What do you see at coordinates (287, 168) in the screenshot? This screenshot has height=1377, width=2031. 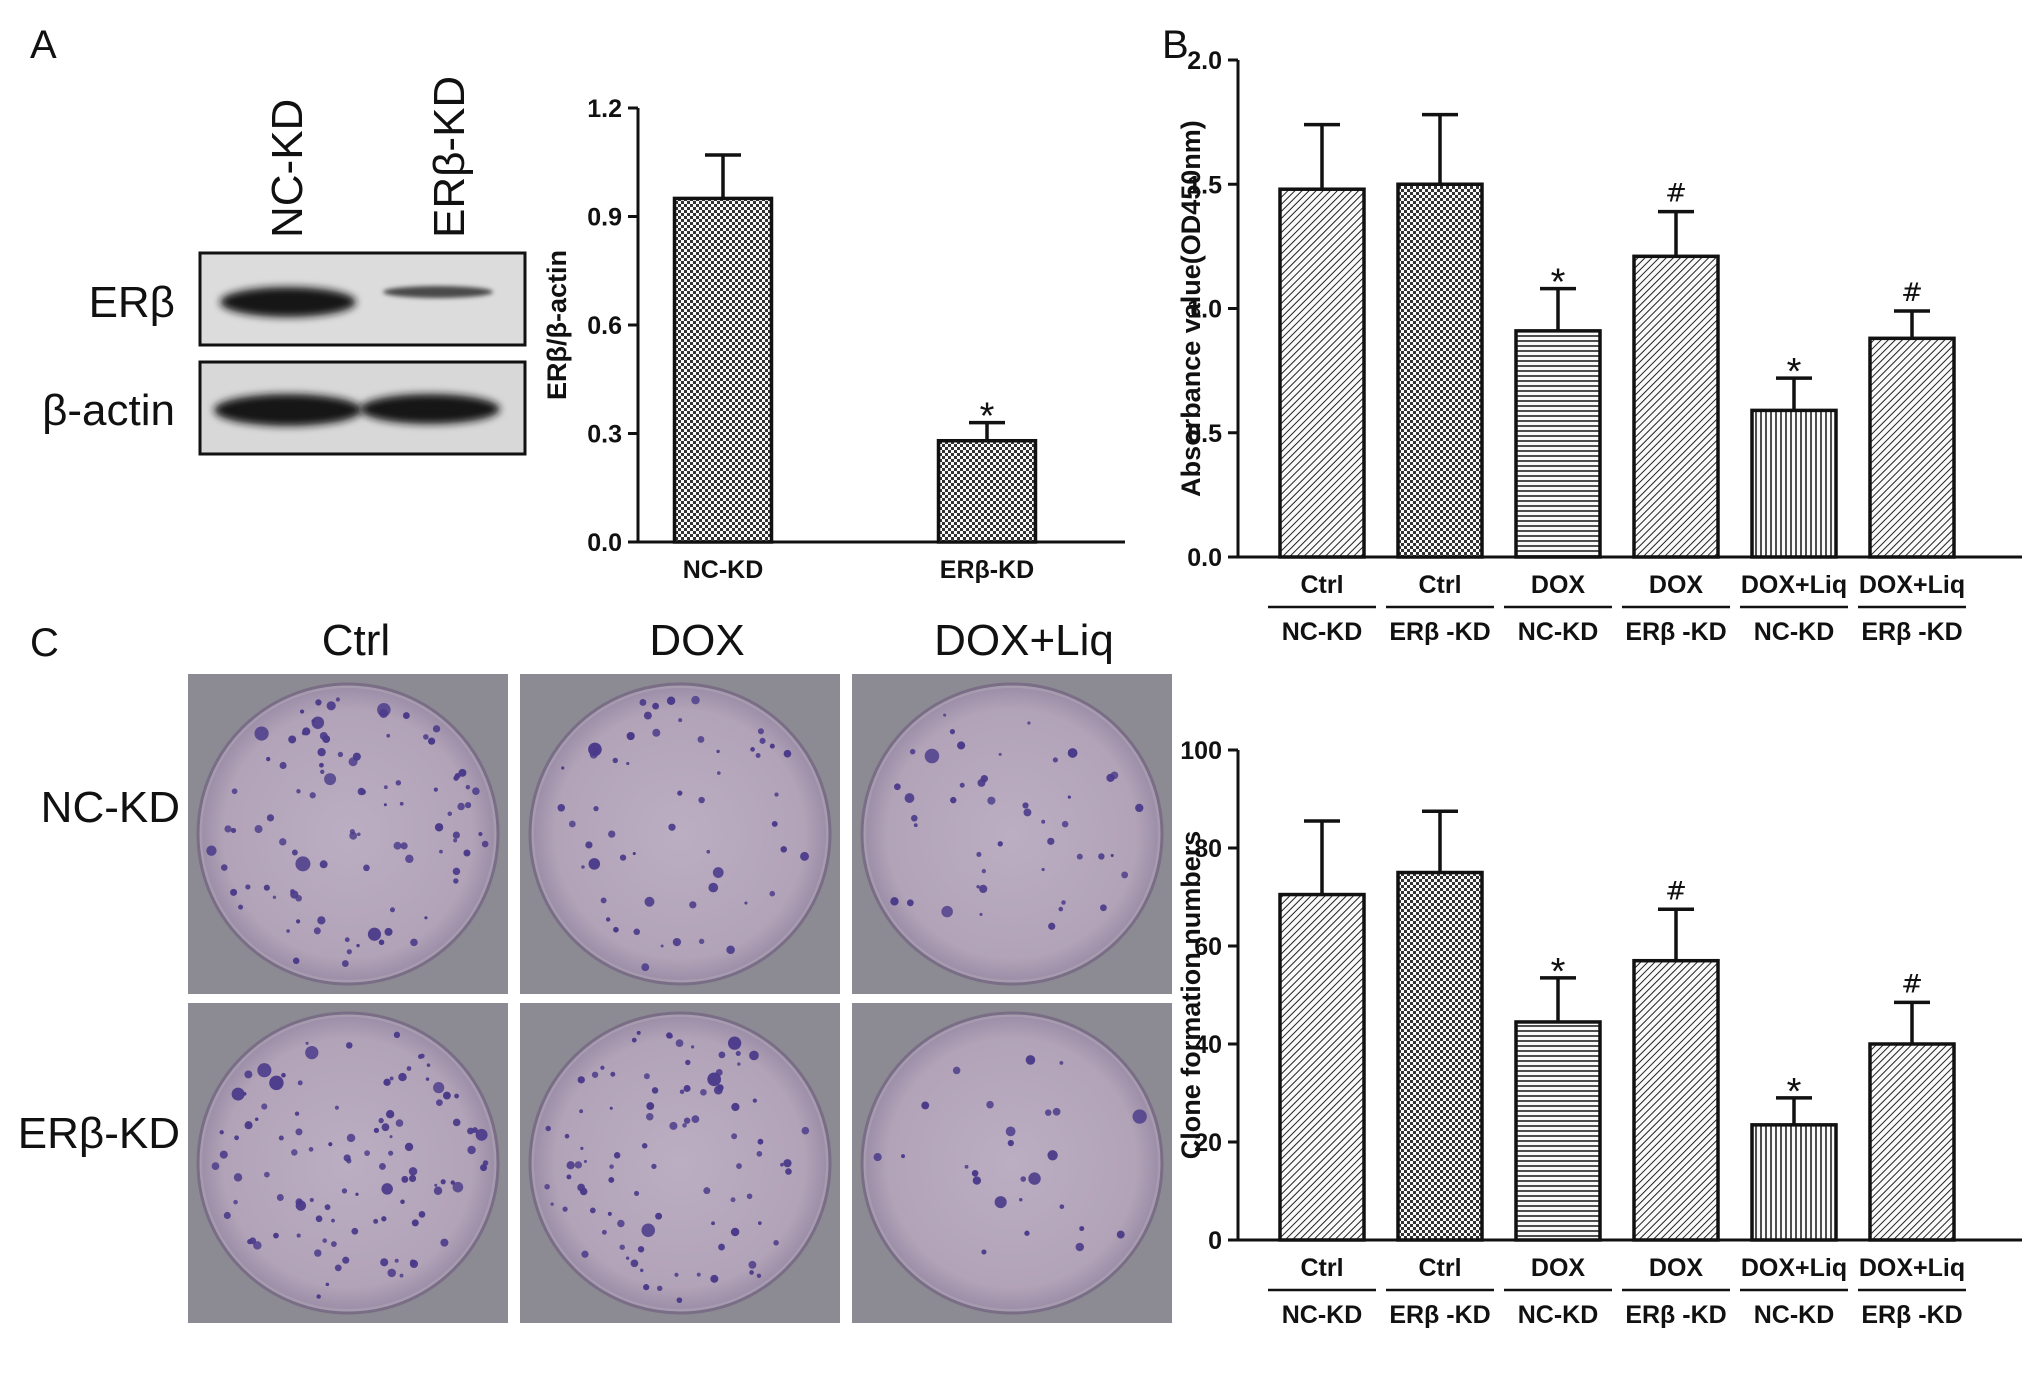 I see `lane-label-nc-kd: NC-KD` at bounding box center [287, 168].